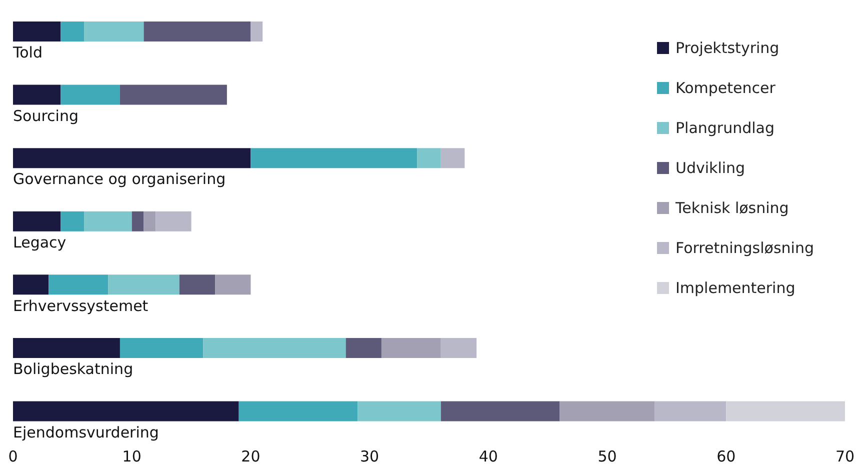 The image size is (859, 473). What do you see at coordinates (725, 88) in the screenshot?
I see `legend-label: Kompetencer` at bounding box center [725, 88].